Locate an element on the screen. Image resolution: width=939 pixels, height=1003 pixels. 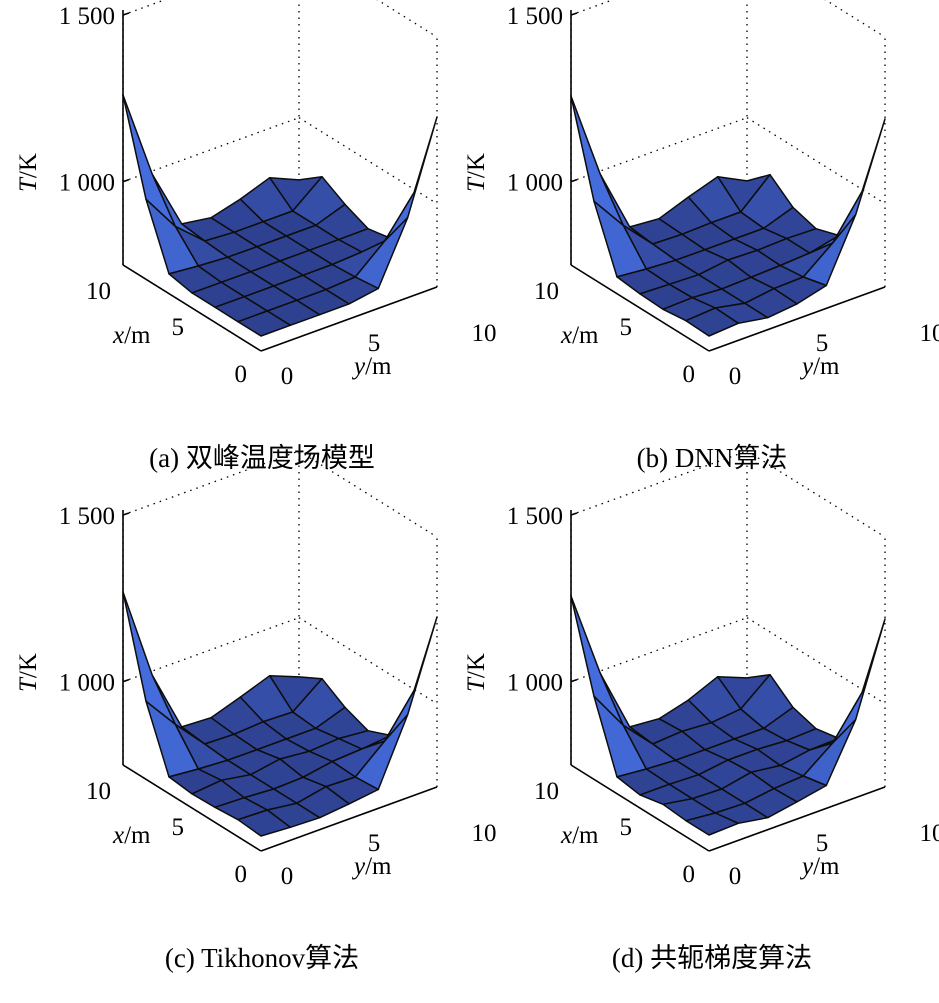
caption: (a) 双峰温度场模型 is located at coordinates (262, 458).